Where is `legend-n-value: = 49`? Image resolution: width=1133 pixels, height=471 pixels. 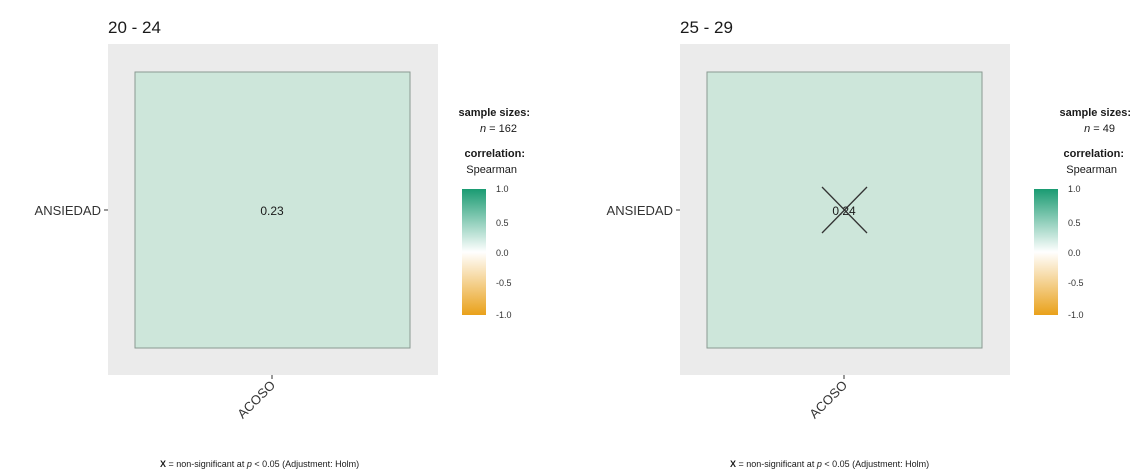 legend-n-value: = 49 is located at coordinates (1102, 129).